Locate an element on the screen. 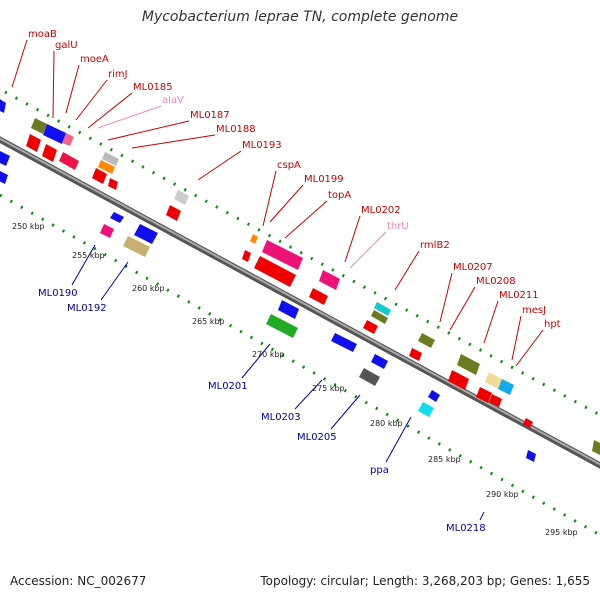 This screenshot has width=600, height=600. gene-label-ml0207: ML0207 is located at coordinates (473, 267).